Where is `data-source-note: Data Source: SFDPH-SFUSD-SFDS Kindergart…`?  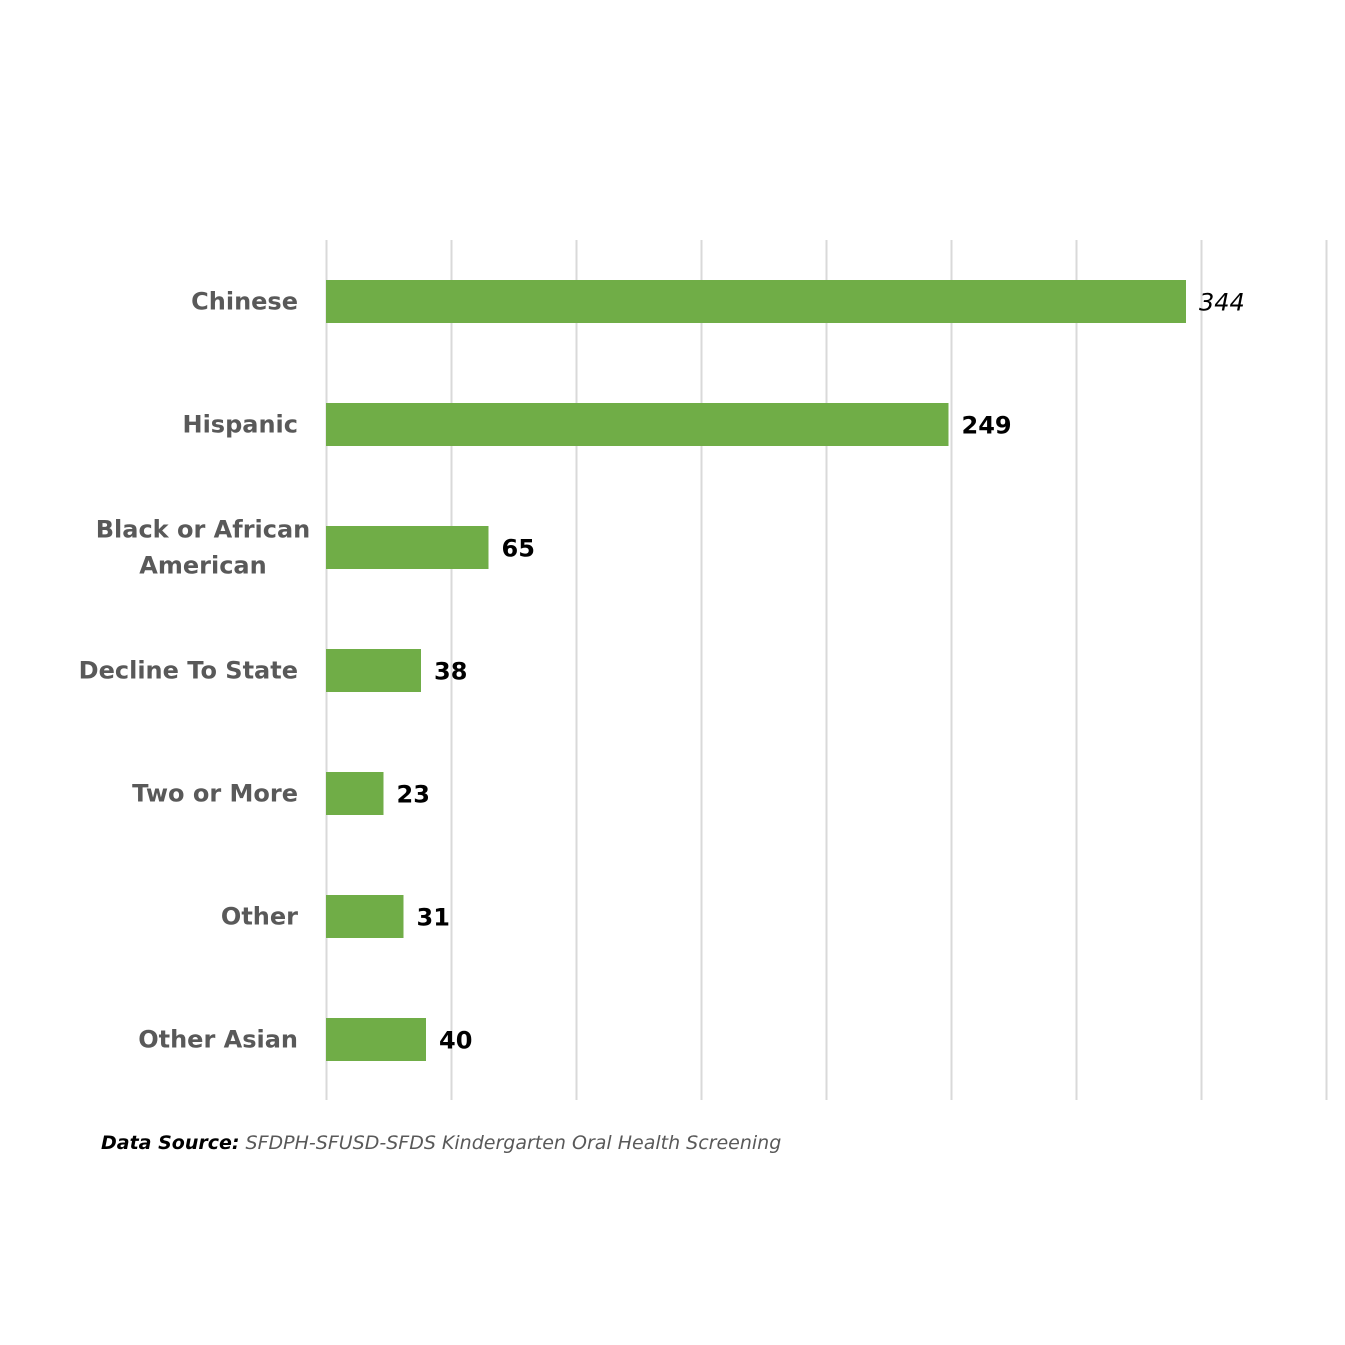 data-source-note: Data Source: SFDPH-SFUSD-SFDS Kindergart… is located at coordinates (441, 1143).